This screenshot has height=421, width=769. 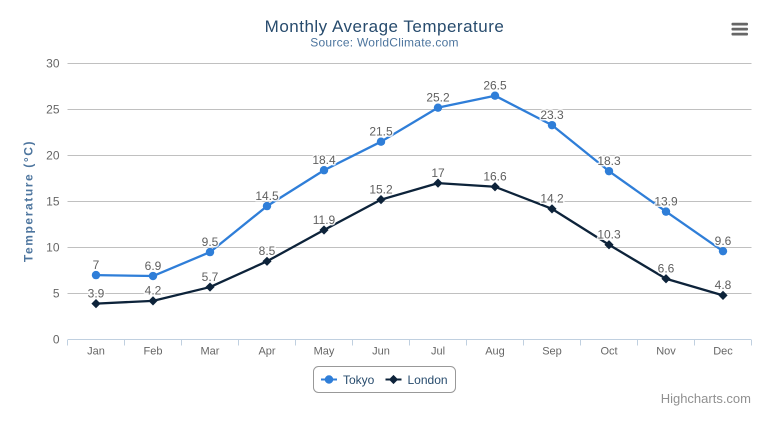 I want to click on svg-text: 9.5, so click(x=210, y=242).